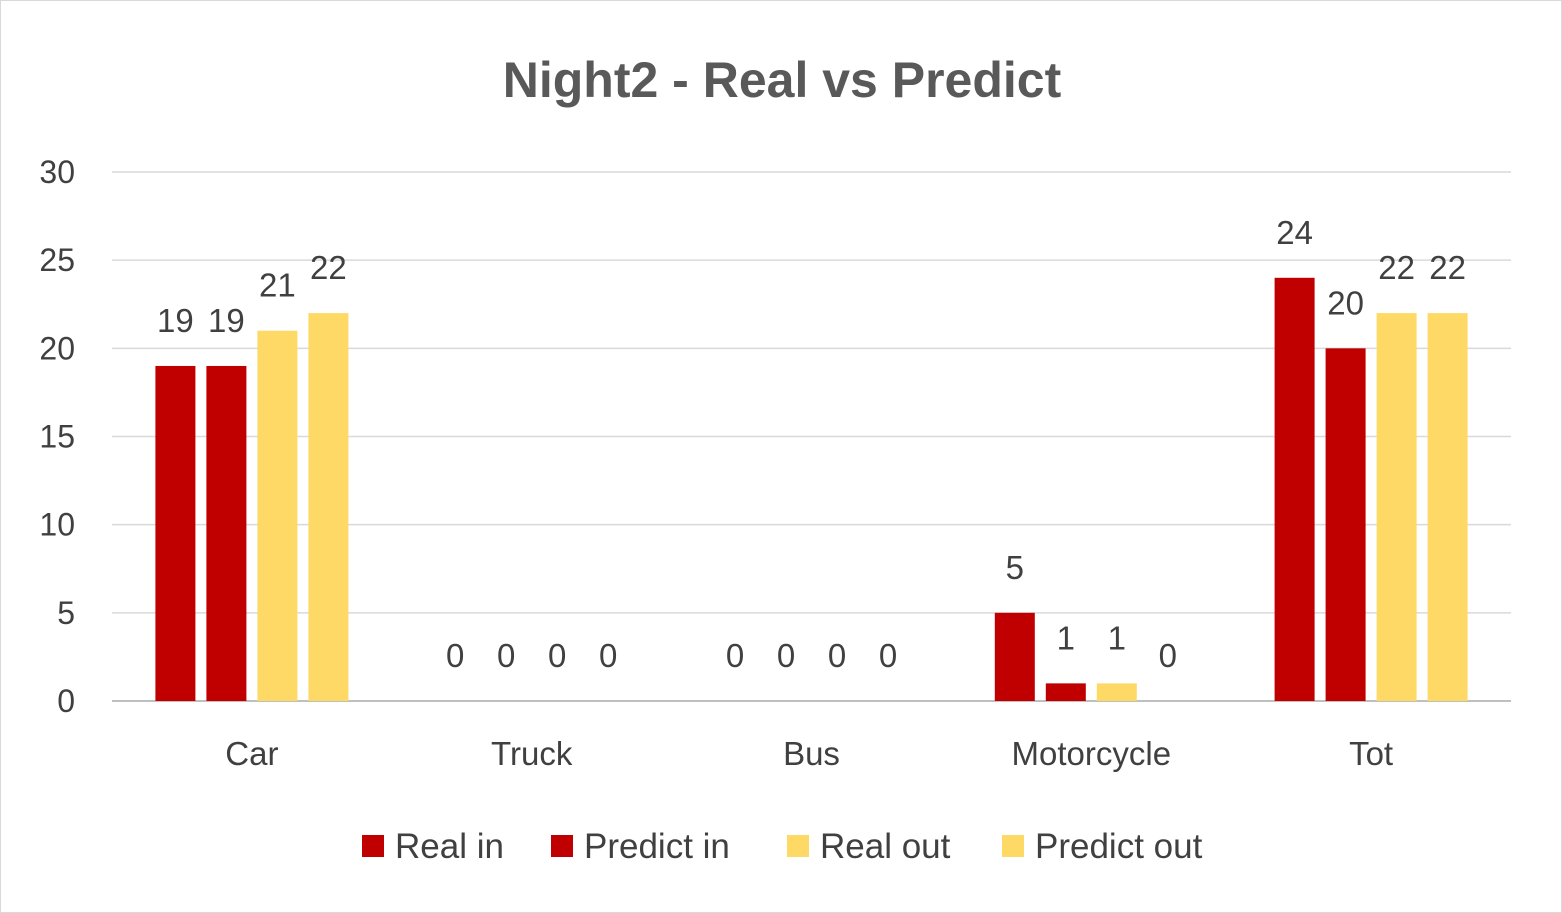 The height and width of the screenshot is (913, 1562). Describe the element at coordinates (57, 525) in the screenshot. I see `y-tick-label: 10` at that location.